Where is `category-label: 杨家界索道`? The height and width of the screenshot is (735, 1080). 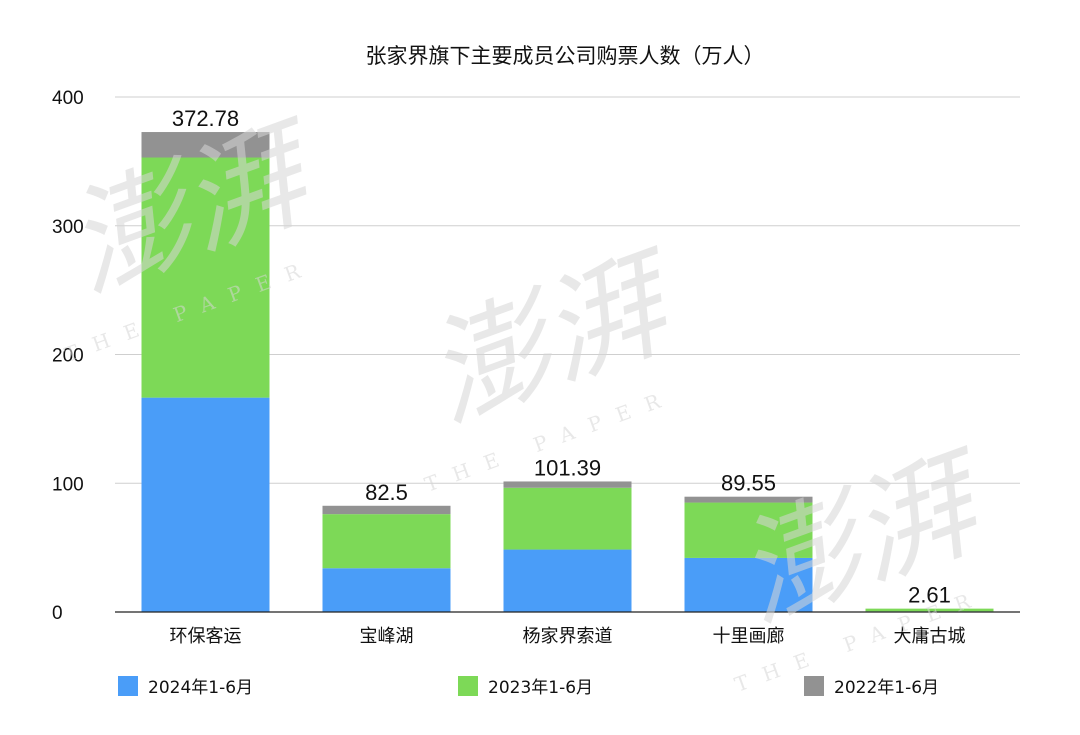 category-label: 杨家界索道 is located at coordinates (568, 636).